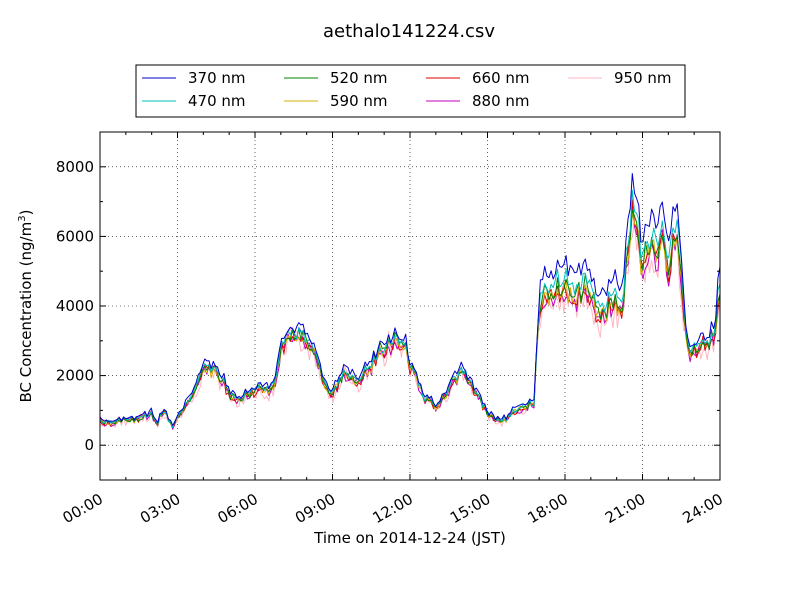  I want to click on legend-label: 950 nm, so click(643, 78).